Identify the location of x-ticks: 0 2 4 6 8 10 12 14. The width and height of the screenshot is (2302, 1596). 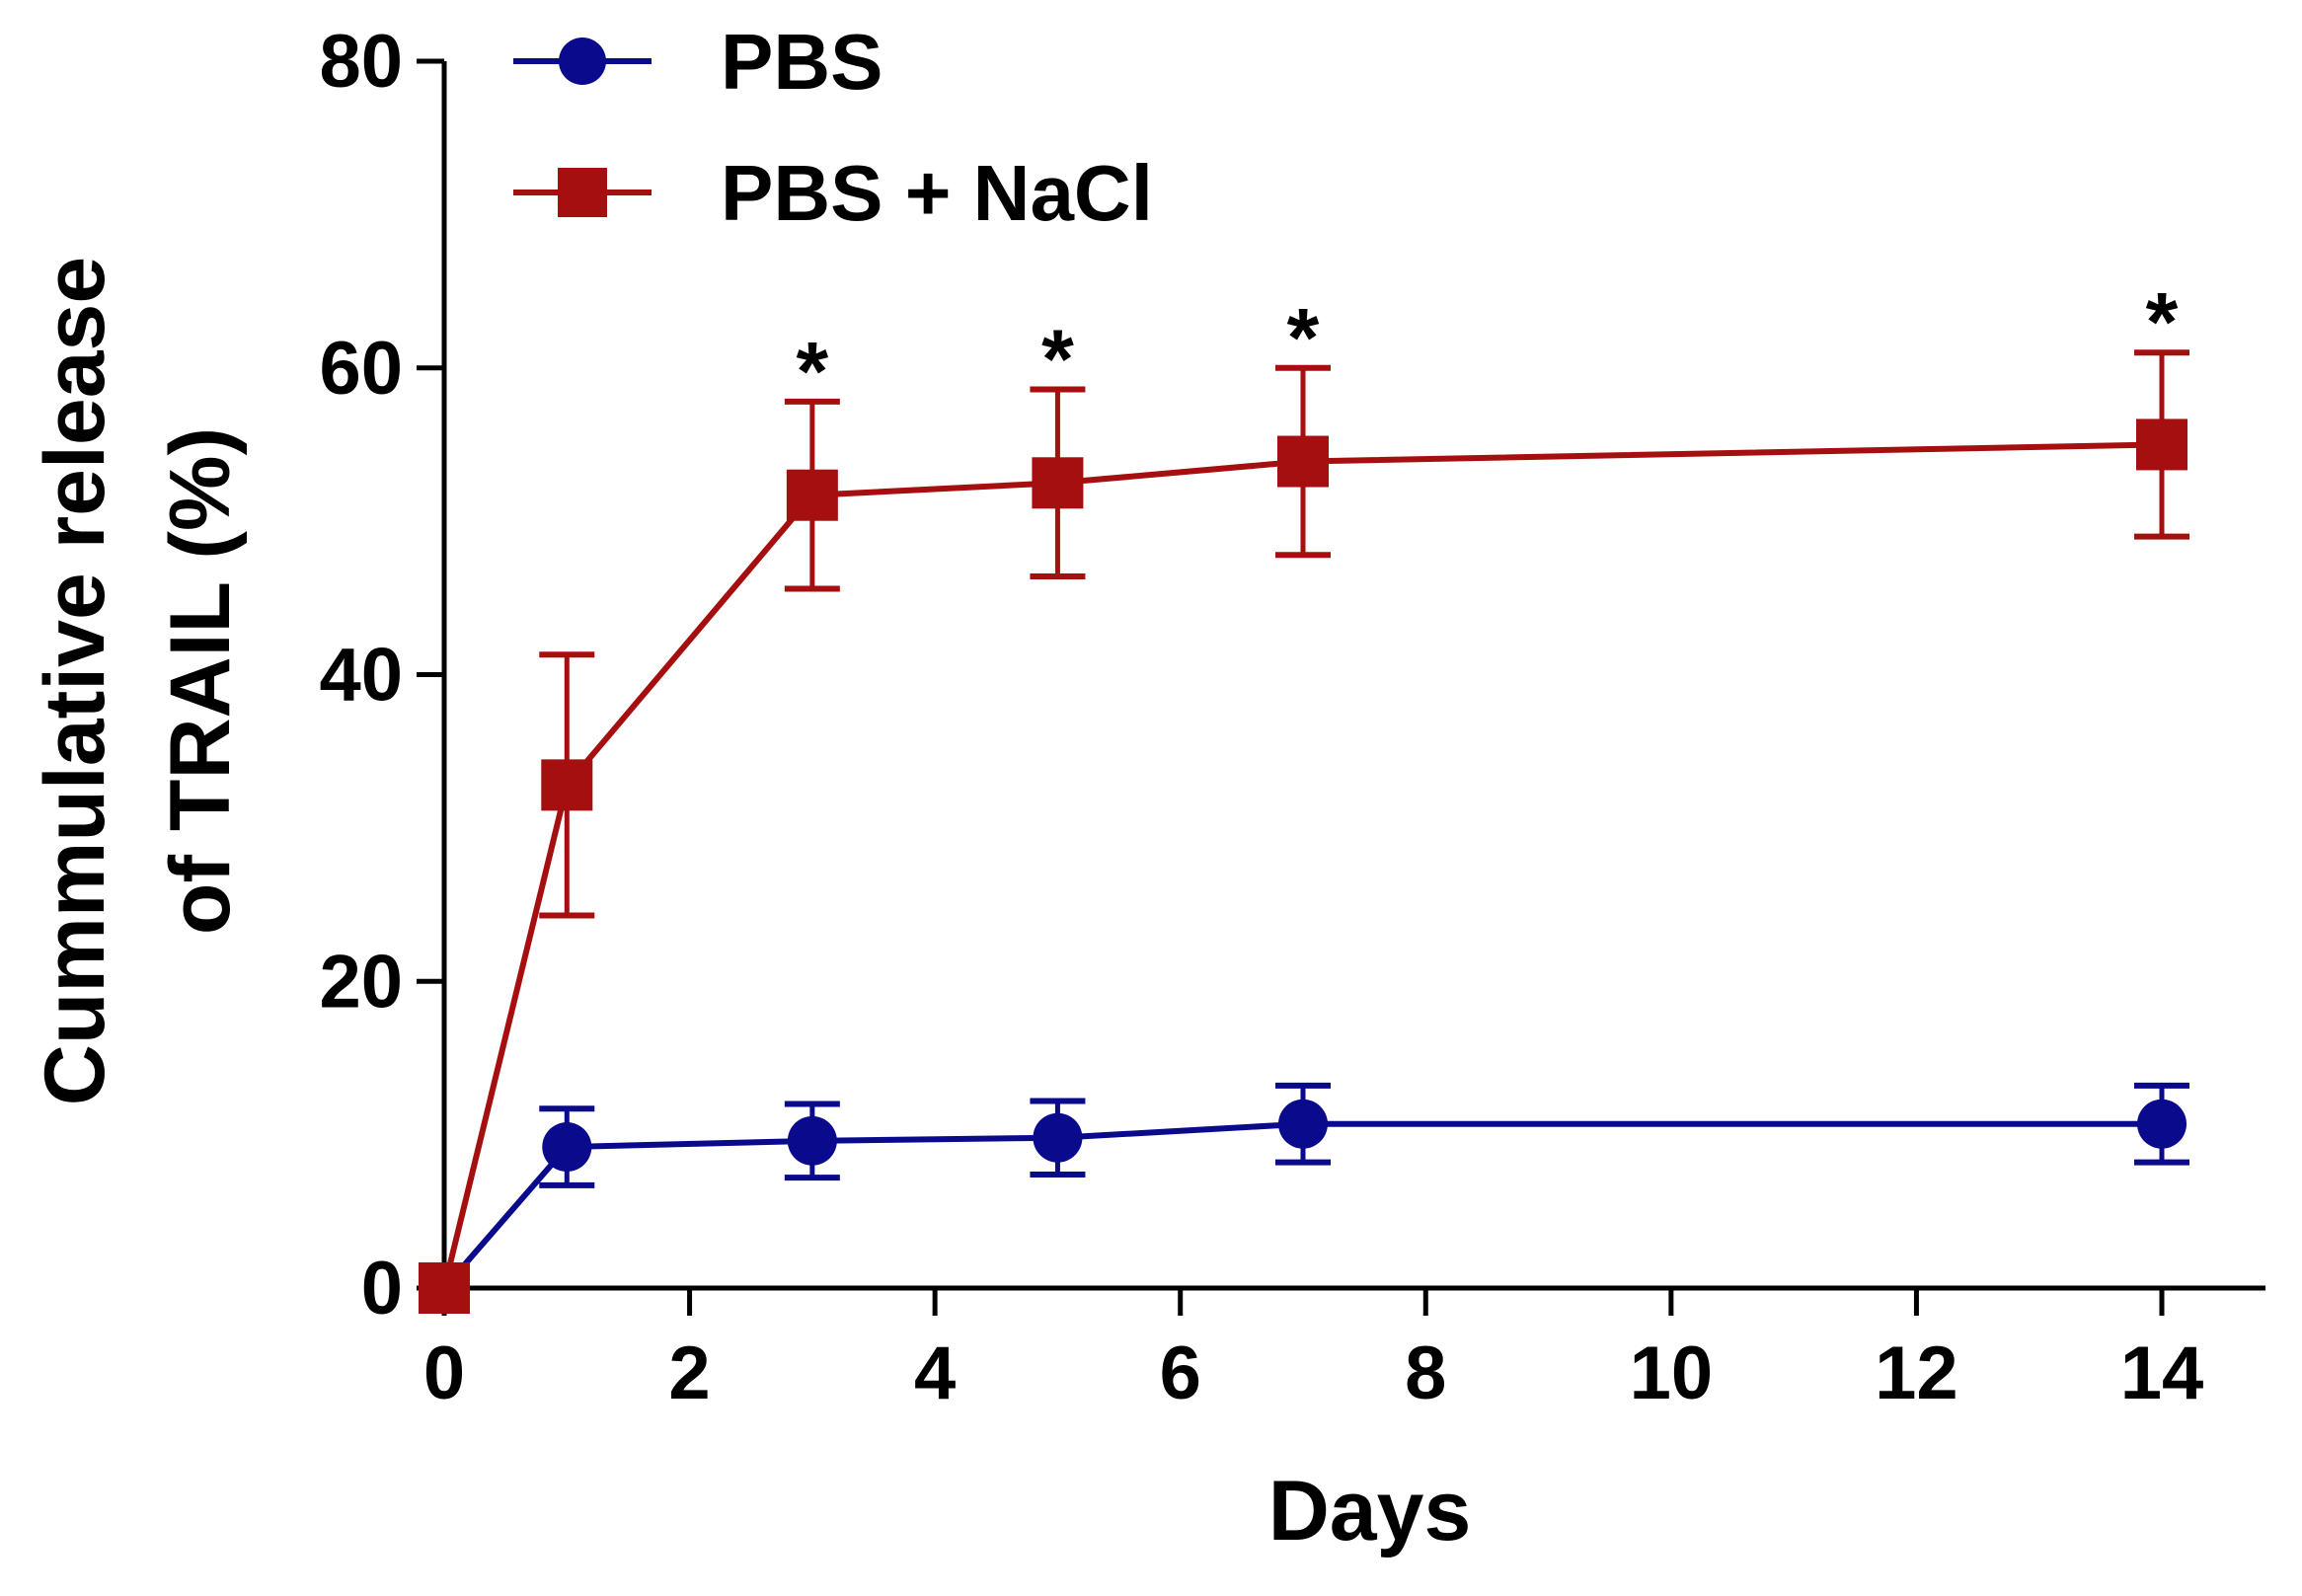
(1313, 1351).